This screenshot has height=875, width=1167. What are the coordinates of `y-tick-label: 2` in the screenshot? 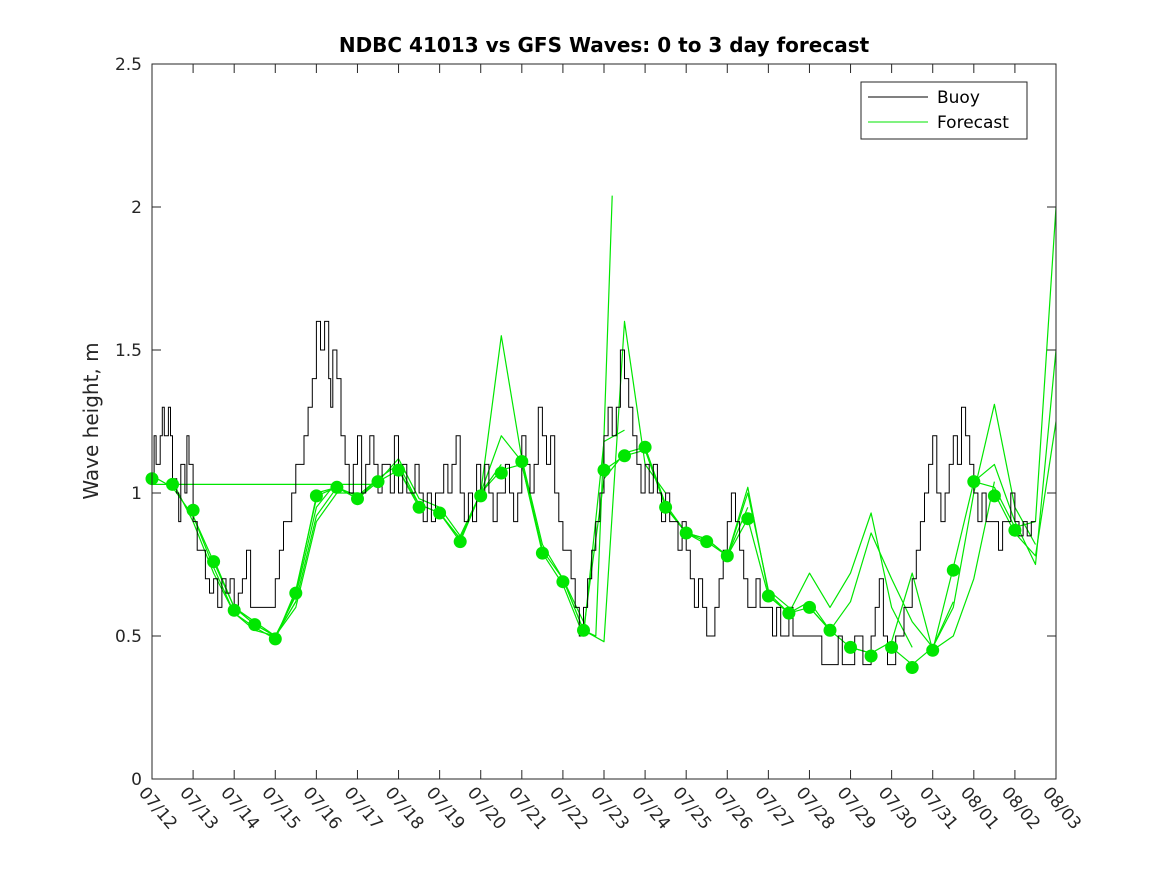 It's located at (136, 208).